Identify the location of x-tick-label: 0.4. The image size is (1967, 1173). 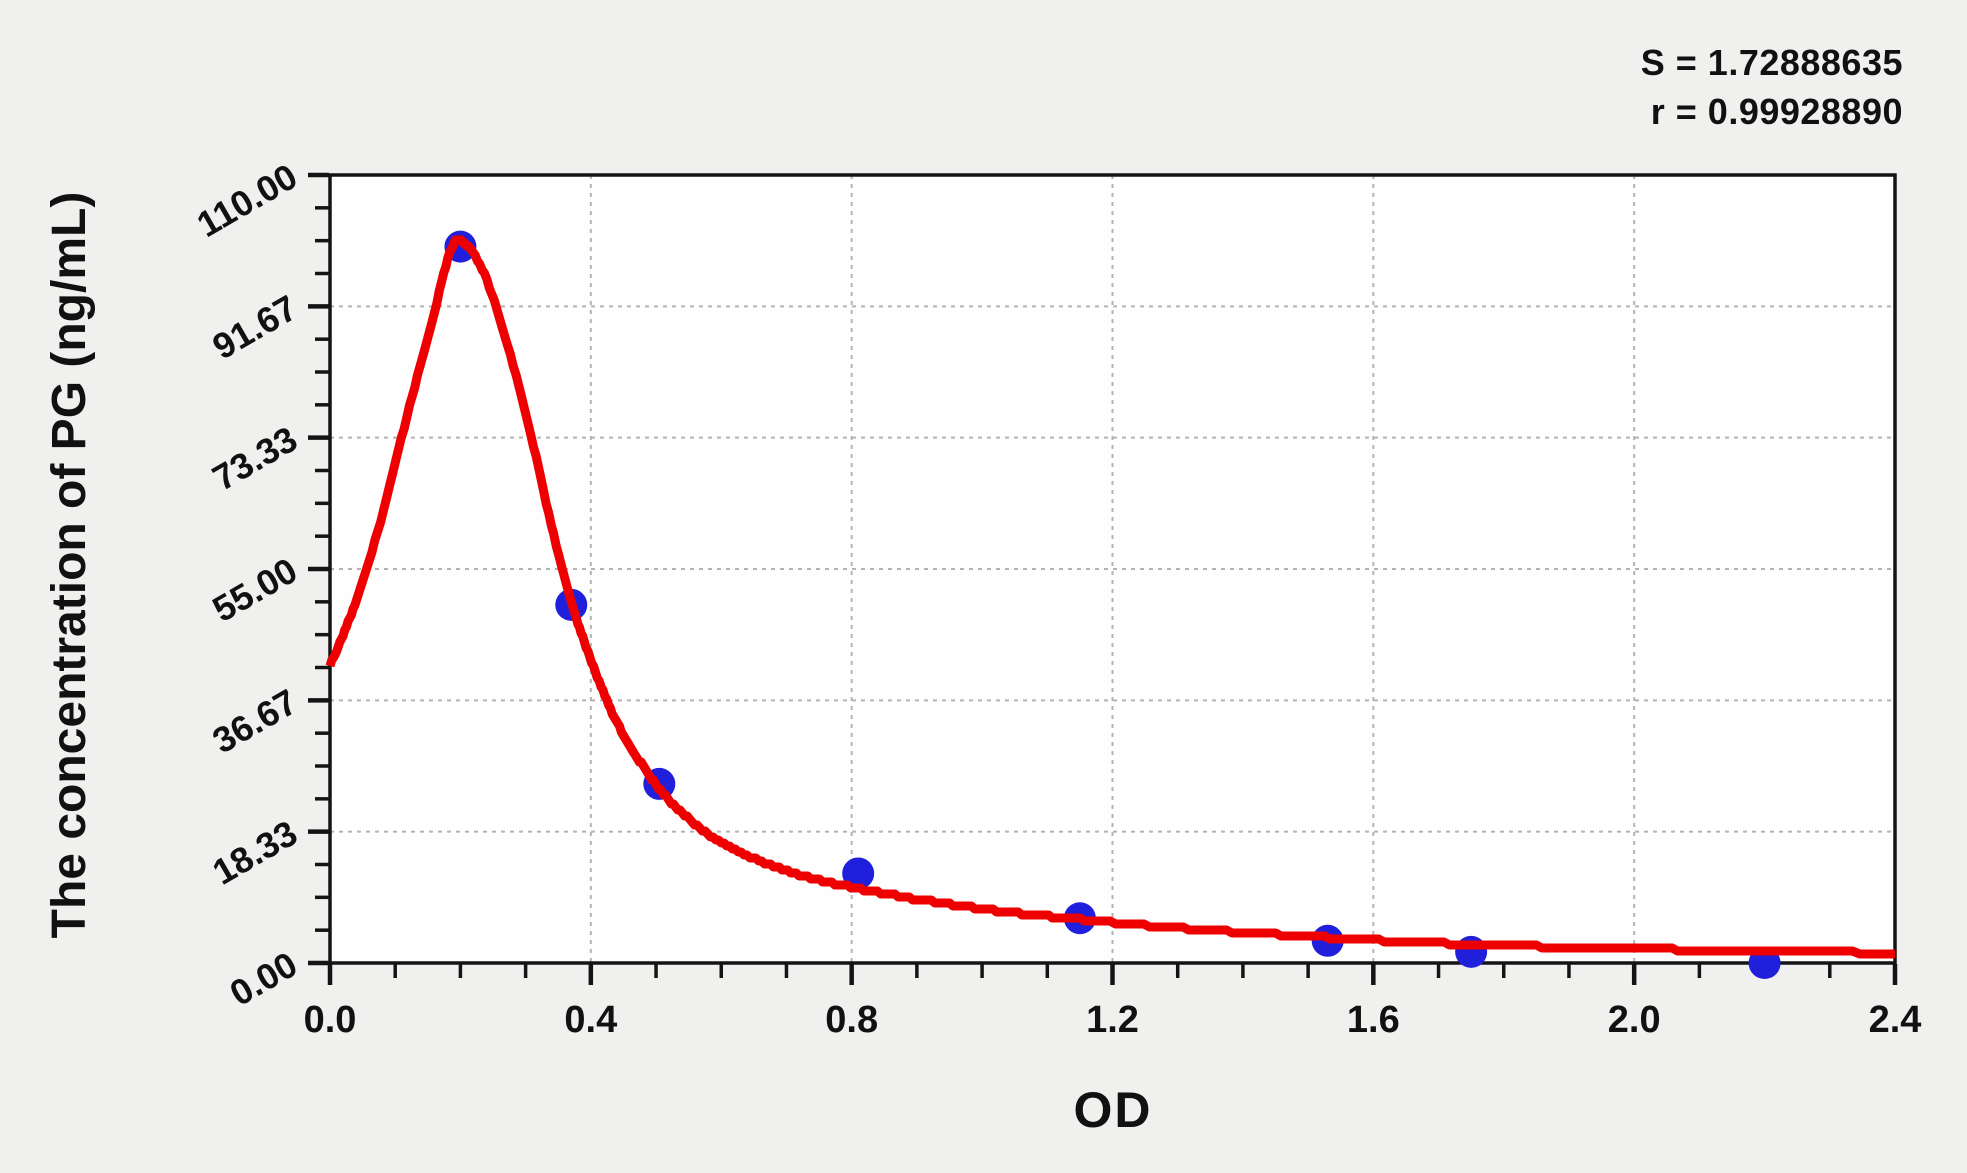
(590, 1020).